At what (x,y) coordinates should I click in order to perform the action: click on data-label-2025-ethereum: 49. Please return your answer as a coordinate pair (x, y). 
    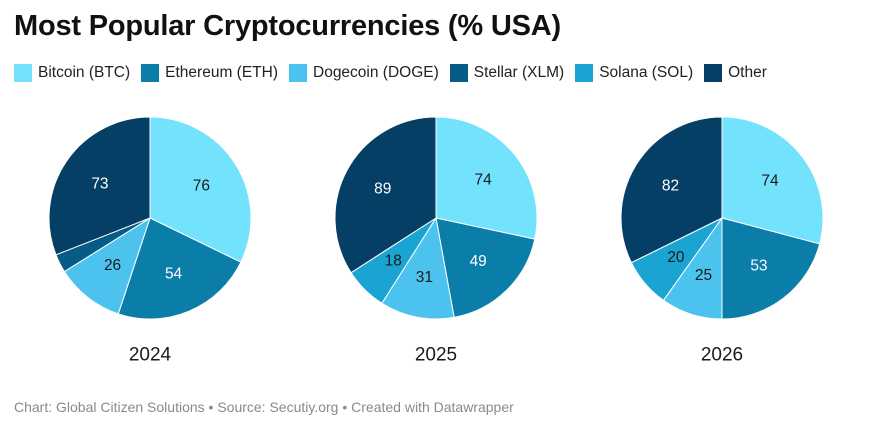
    Looking at the image, I should click on (478, 261).